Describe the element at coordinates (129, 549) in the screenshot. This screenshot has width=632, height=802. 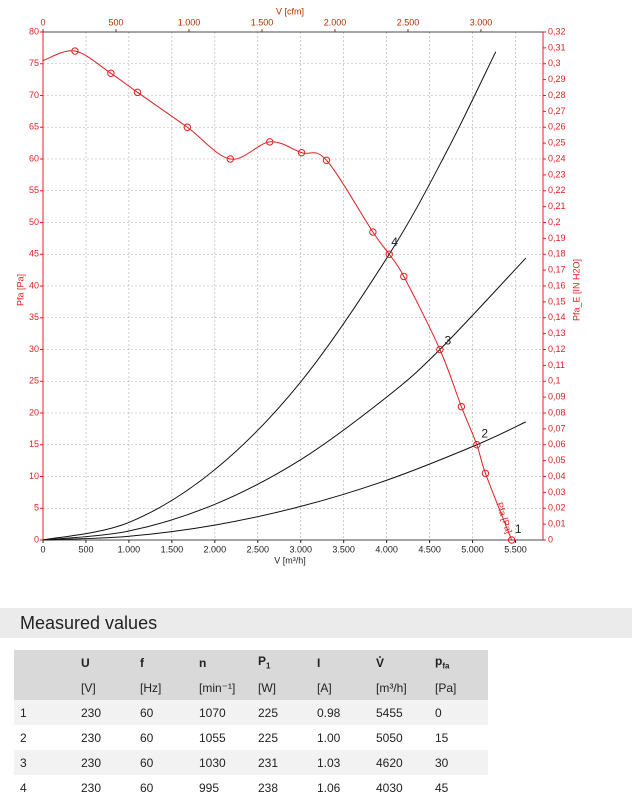
I see `x-tick-label: 1.000` at that location.